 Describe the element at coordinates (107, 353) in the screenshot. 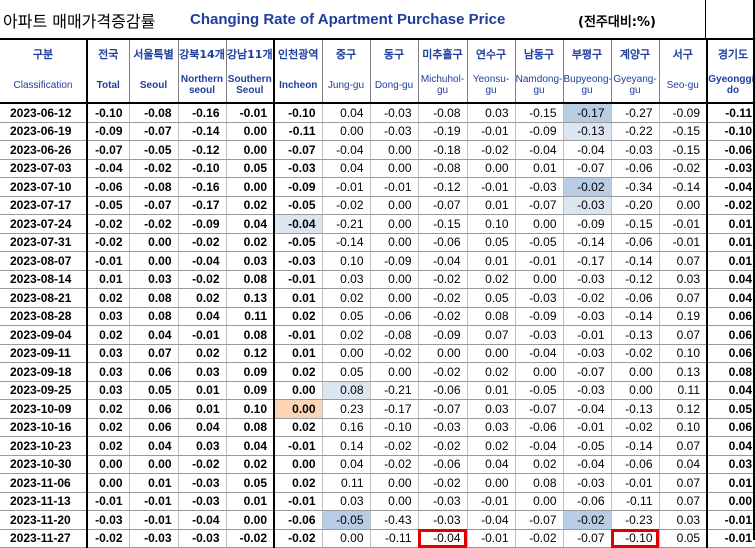

I see `value-cell-total: 0.03` at that location.